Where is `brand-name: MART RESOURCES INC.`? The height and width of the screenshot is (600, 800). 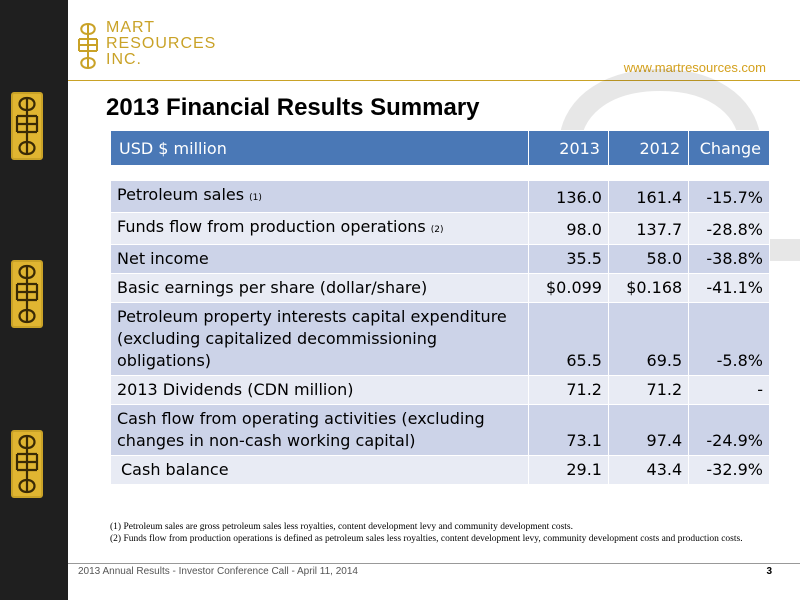 brand-name: MART RESOURCES INC. is located at coordinates (161, 44).